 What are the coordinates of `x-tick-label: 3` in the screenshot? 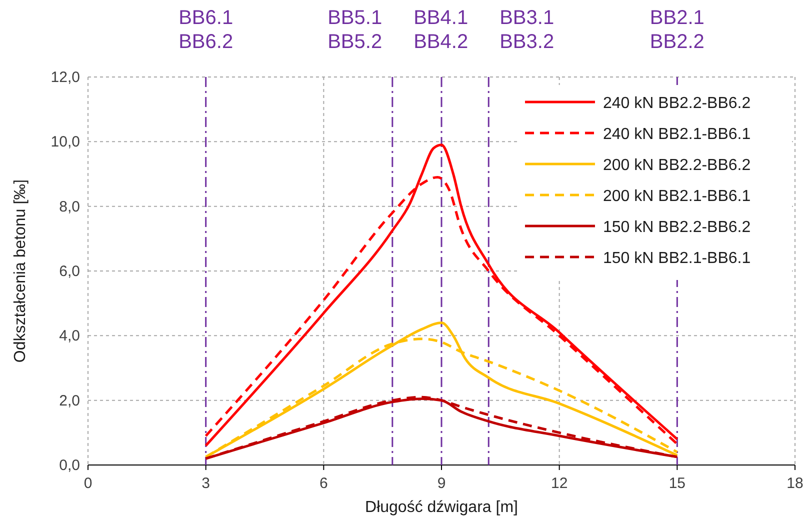 It's located at (206, 483).